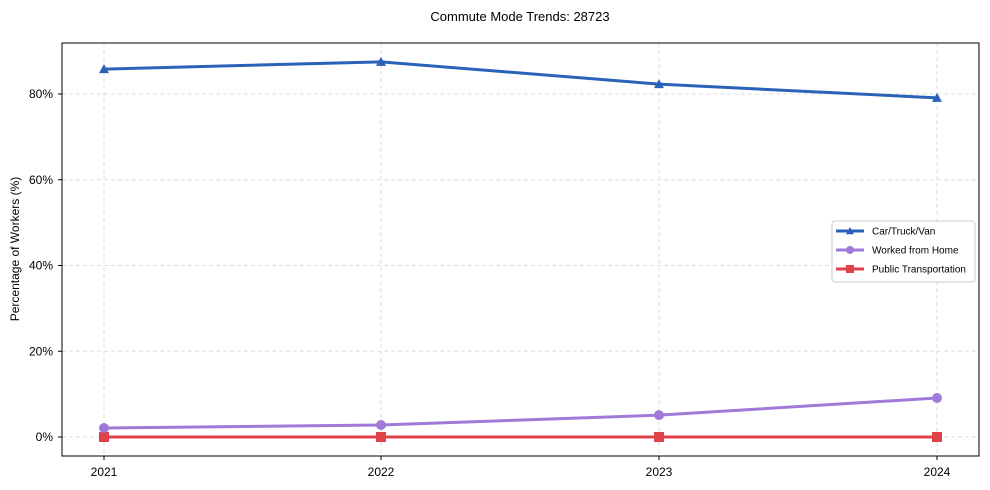 Image resolution: width=990 pixels, height=490 pixels. Describe the element at coordinates (937, 472) in the screenshot. I see `x-tick-label: 2024` at that location.